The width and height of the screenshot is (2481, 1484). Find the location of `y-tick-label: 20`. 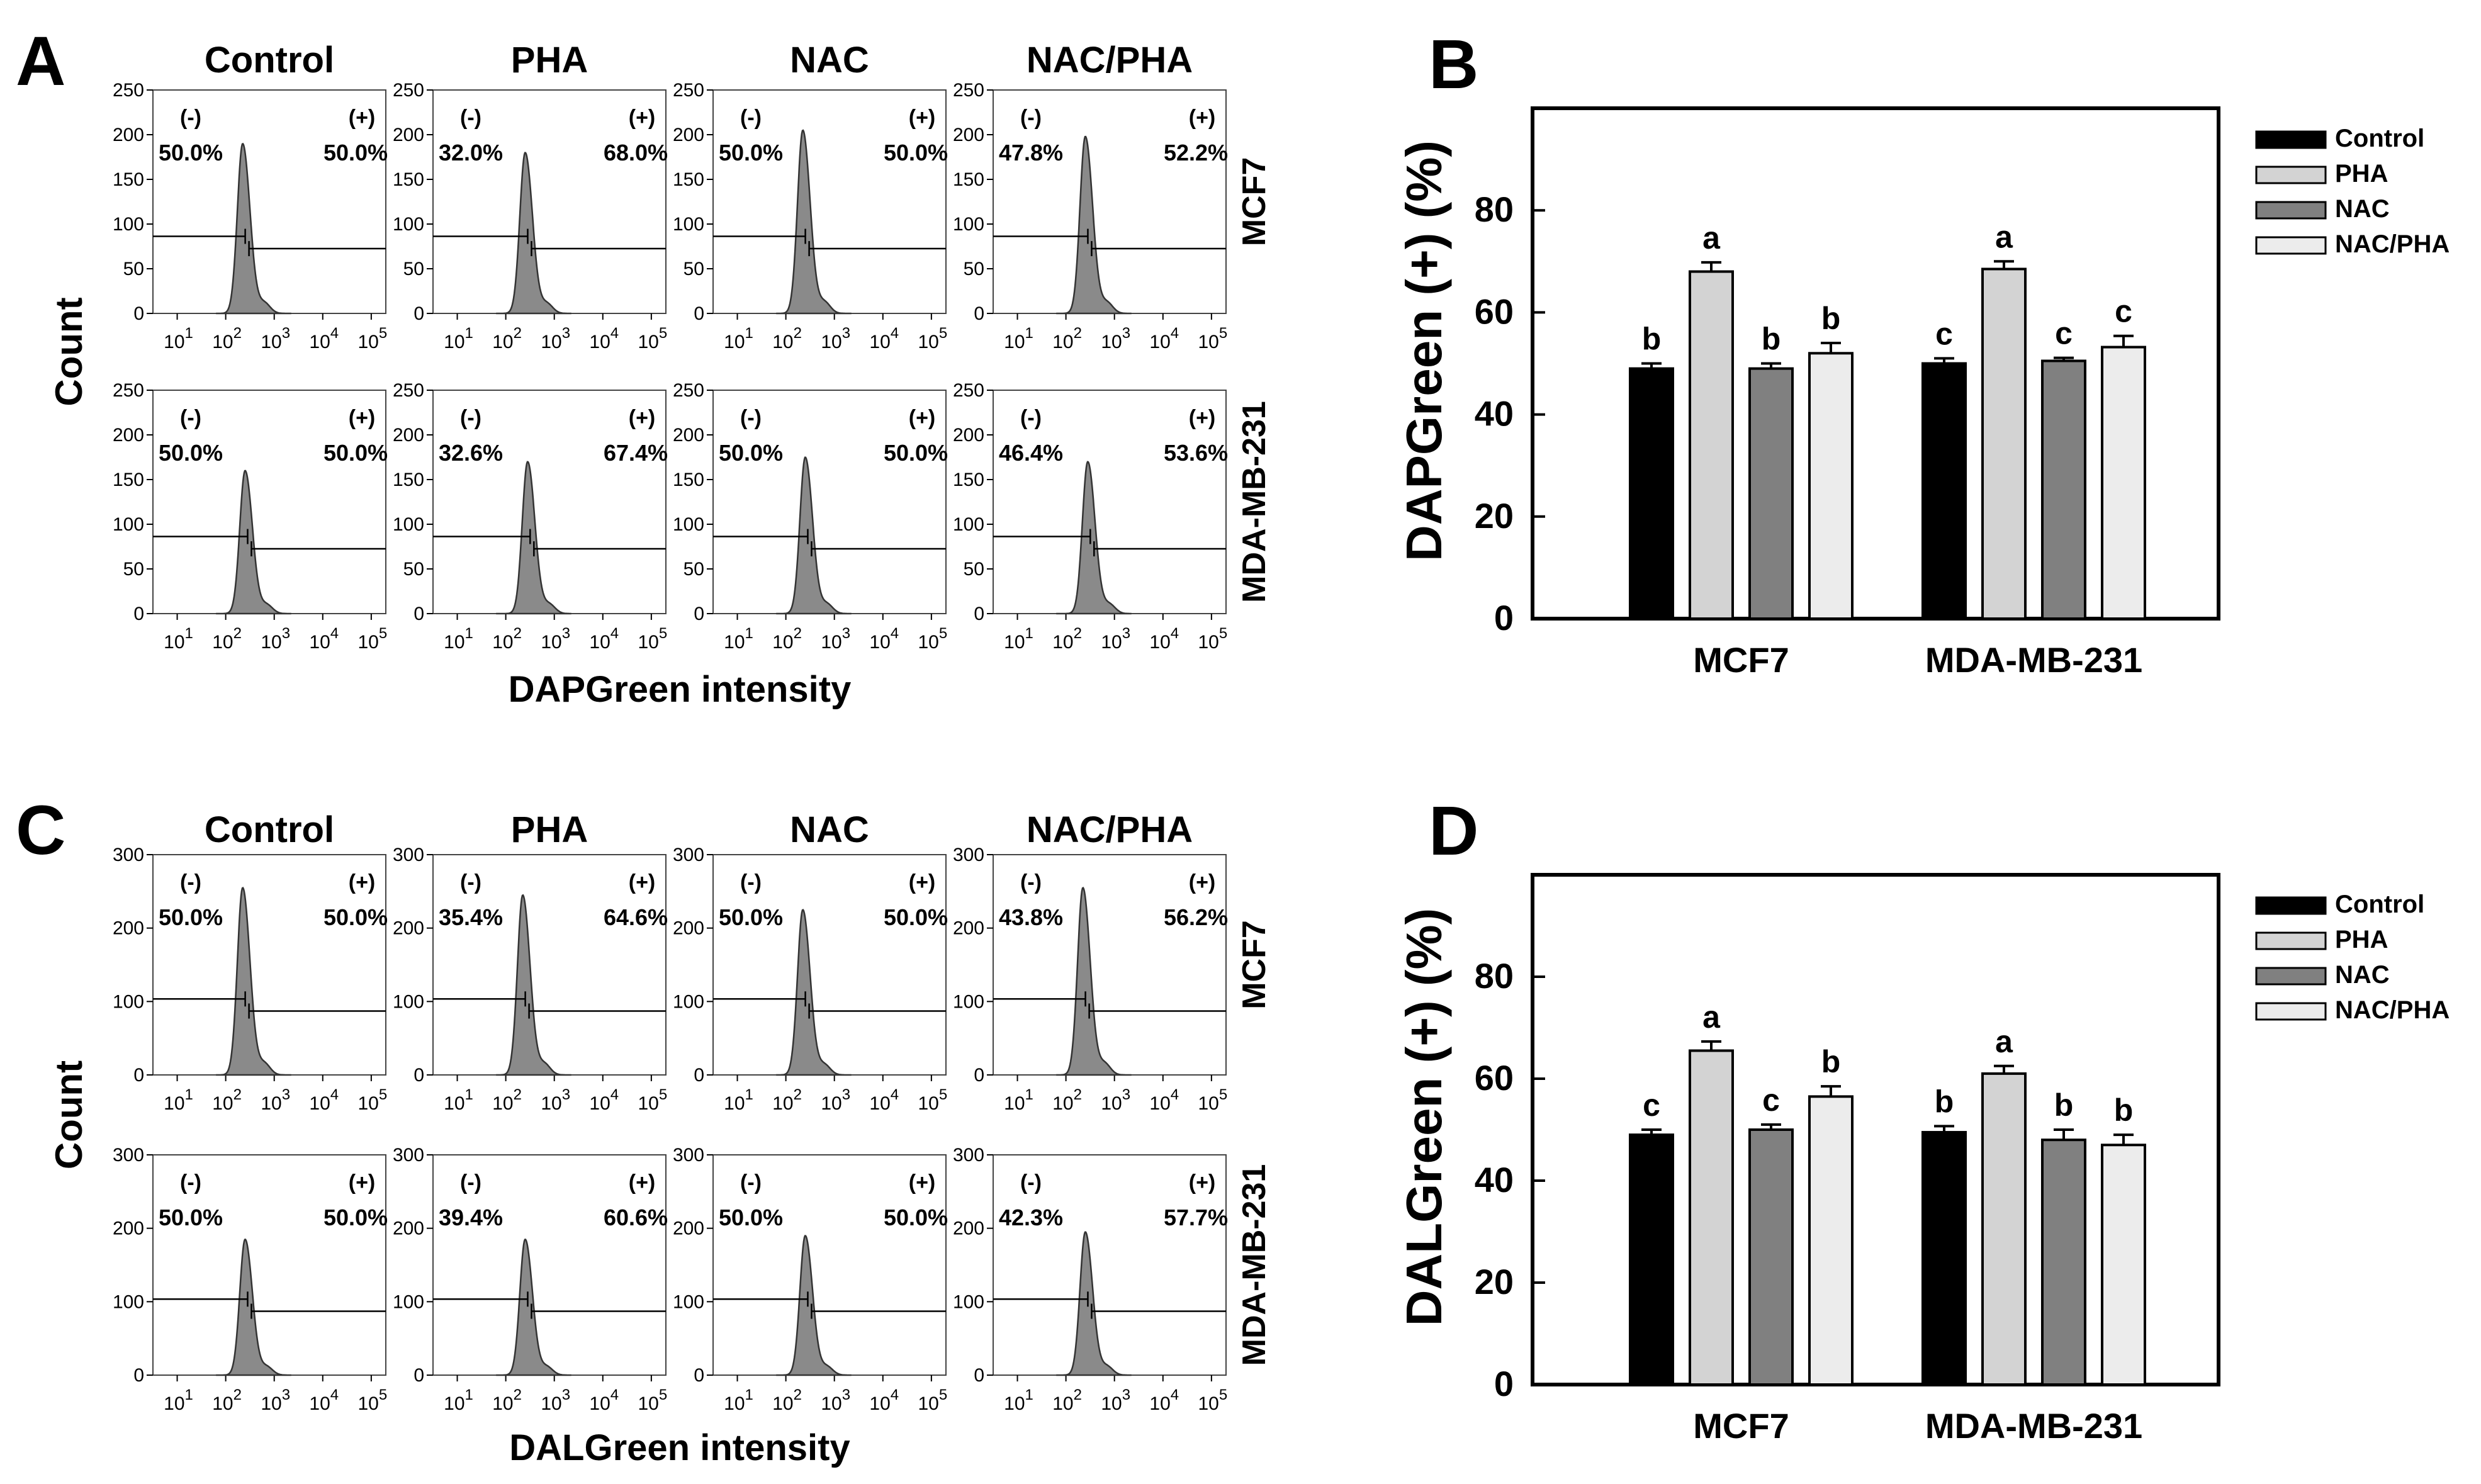

y-tick-label: 20 is located at coordinates (1495, 1281).